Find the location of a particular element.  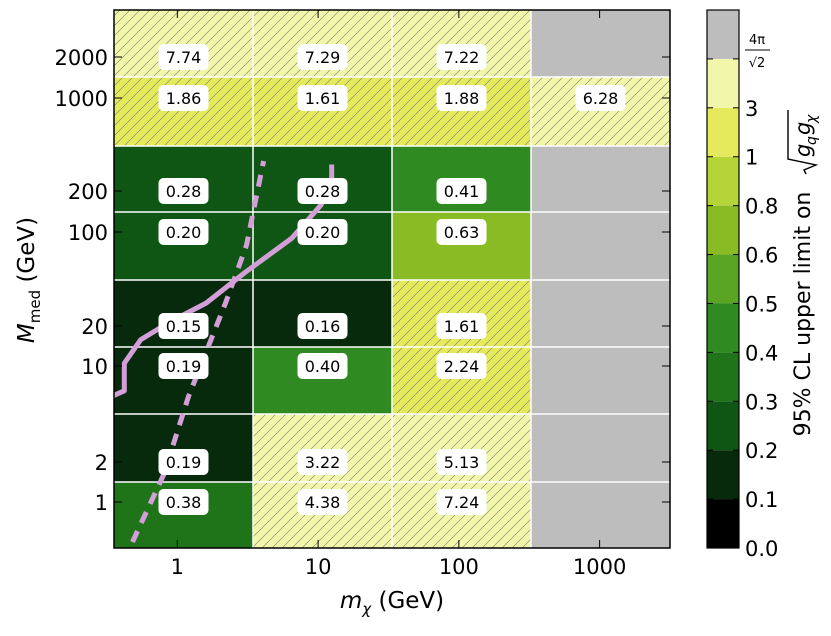

svg-text: 6.28 is located at coordinates (601, 98).